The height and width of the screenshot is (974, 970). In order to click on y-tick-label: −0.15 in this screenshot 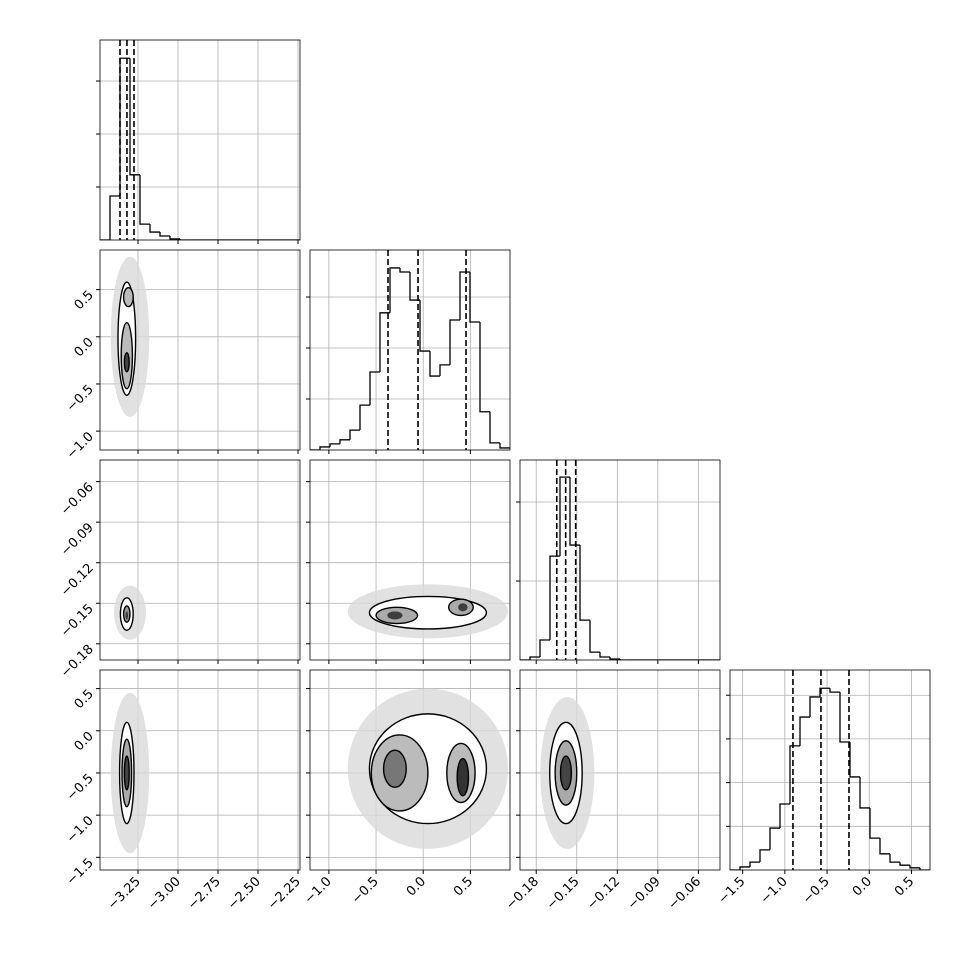, I will do `click(77, 620)`.